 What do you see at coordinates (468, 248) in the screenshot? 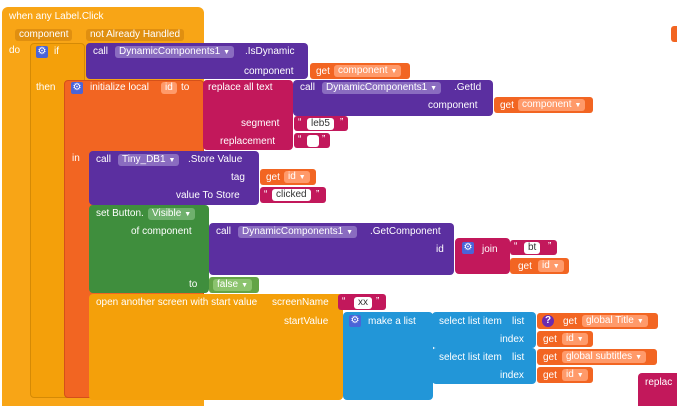
I see `join-mutator-gear-icon: ⚙` at bounding box center [468, 248].